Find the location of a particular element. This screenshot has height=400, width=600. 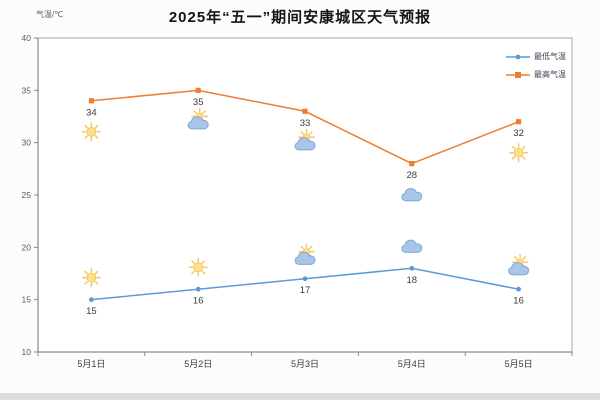

legend-entry-max-temp: 最高气温 is located at coordinates (536, 74).